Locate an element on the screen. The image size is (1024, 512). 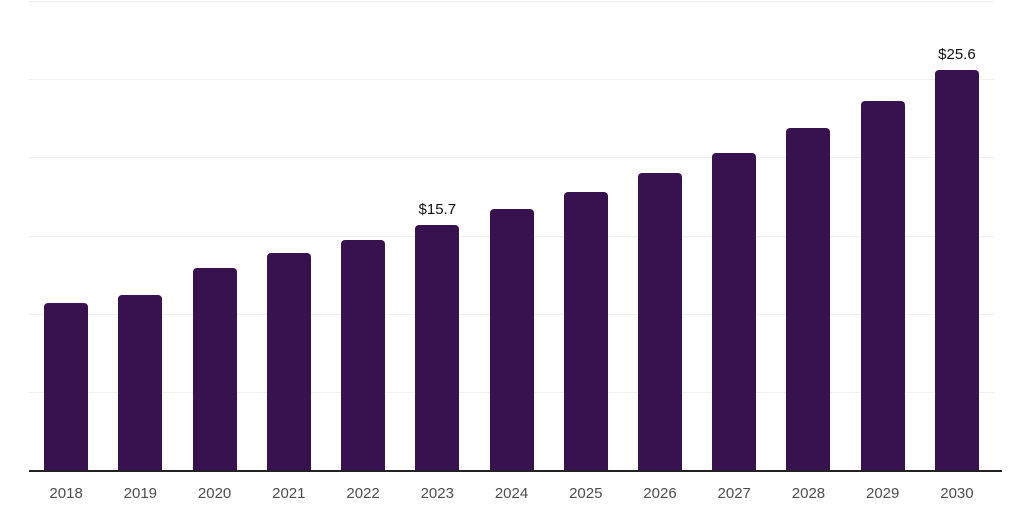
x-tick-label-2030: 2030 is located at coordinates (957, 493).